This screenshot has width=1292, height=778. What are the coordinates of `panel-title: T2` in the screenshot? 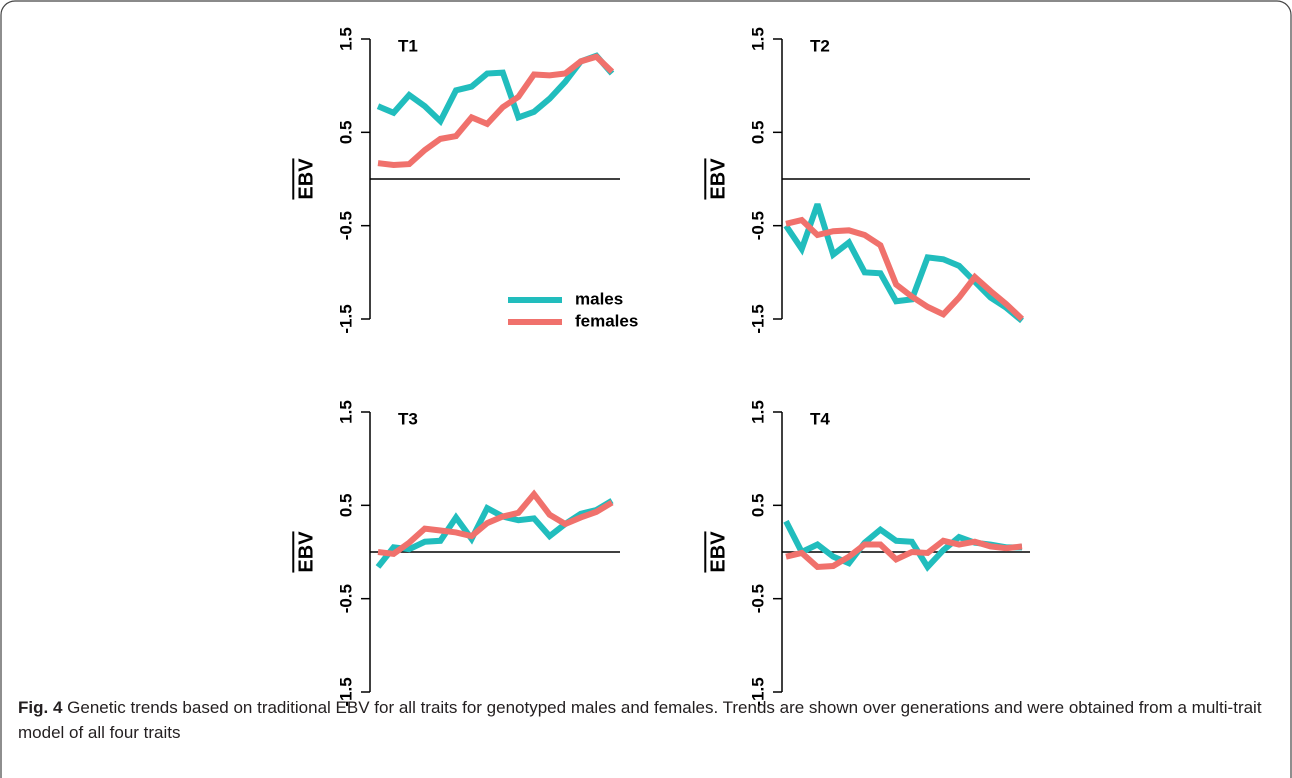 It's located at (820, 45).